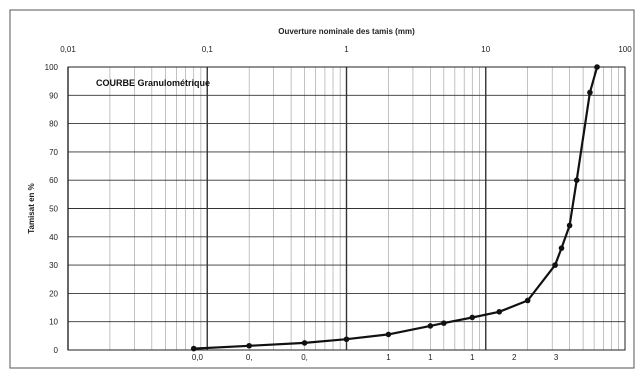  What do you see at coordinates (208, 49) in the screenshot?
I see `x-tick-label: 0,1` at bounding box center [208, 49].